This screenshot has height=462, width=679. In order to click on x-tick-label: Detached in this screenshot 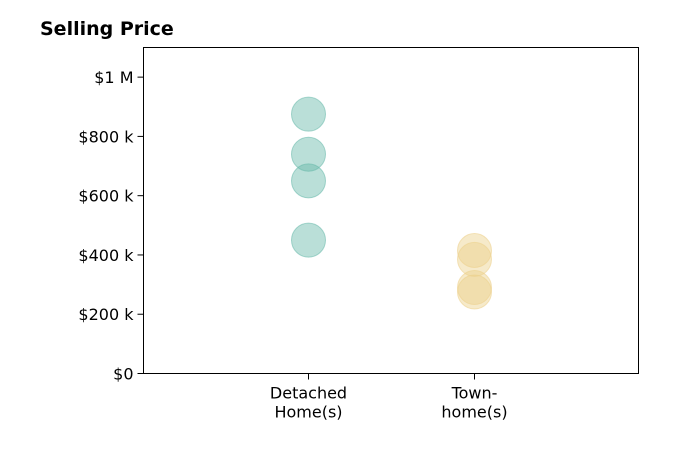, I will do `click(308, 393)`.